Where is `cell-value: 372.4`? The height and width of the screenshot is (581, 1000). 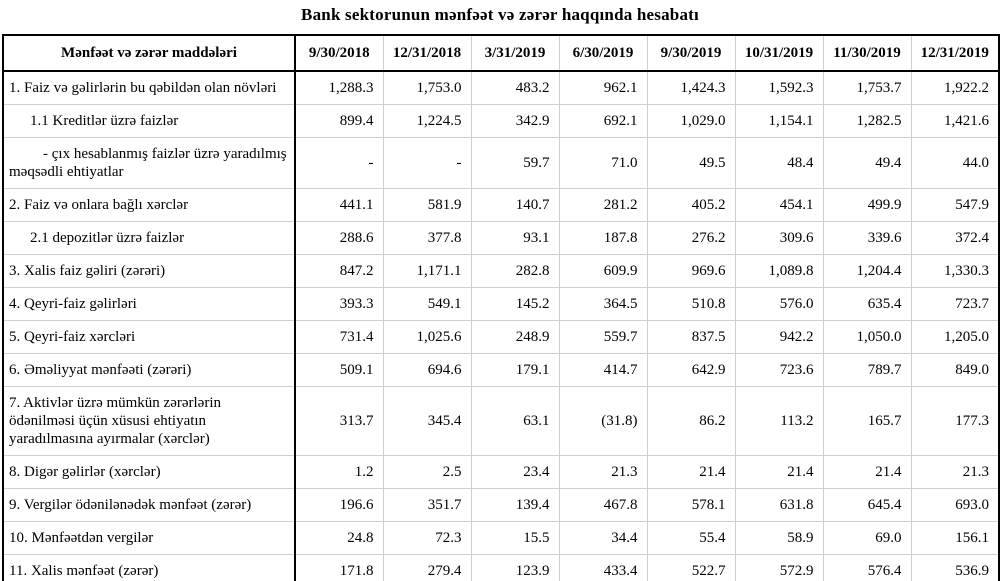 cell-value: 372.4 is located at coordinates (955, 238).